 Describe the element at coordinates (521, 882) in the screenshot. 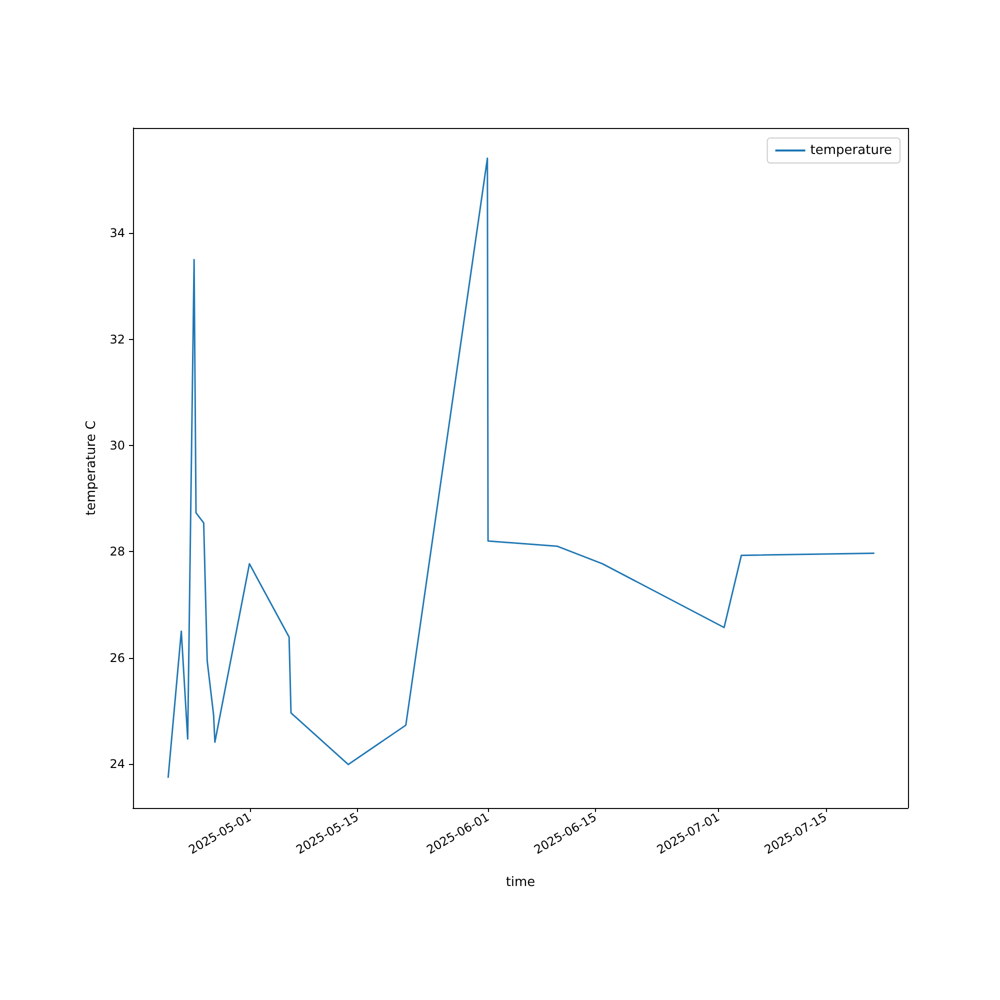

I see `x-axis-title: time` at that location.